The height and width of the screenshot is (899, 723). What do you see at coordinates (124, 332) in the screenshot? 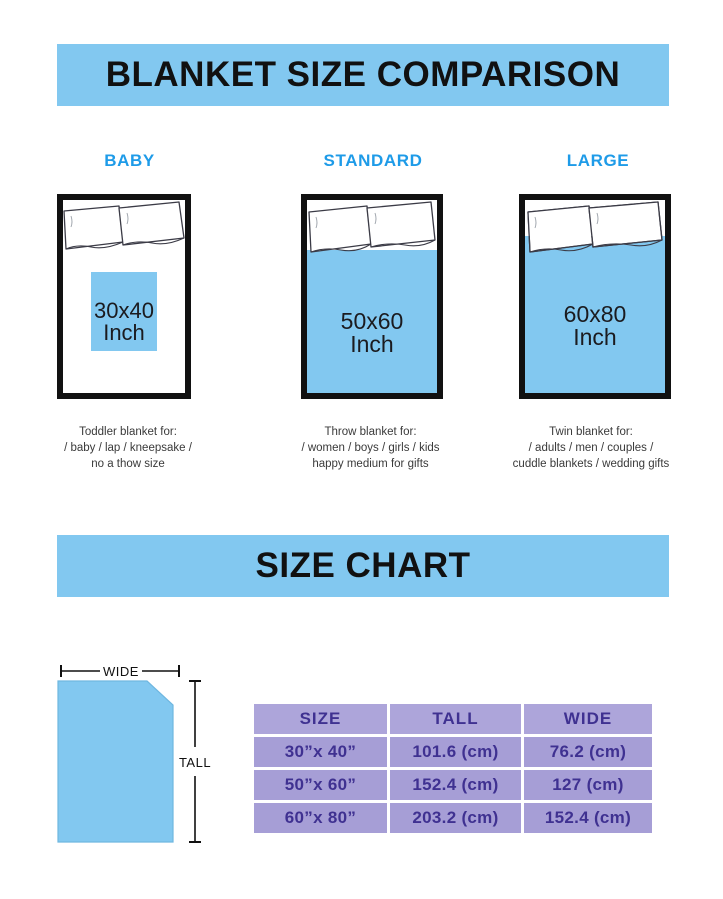
I see `bed-size-line2-baby: Inch` at bounding box center [124, 332].